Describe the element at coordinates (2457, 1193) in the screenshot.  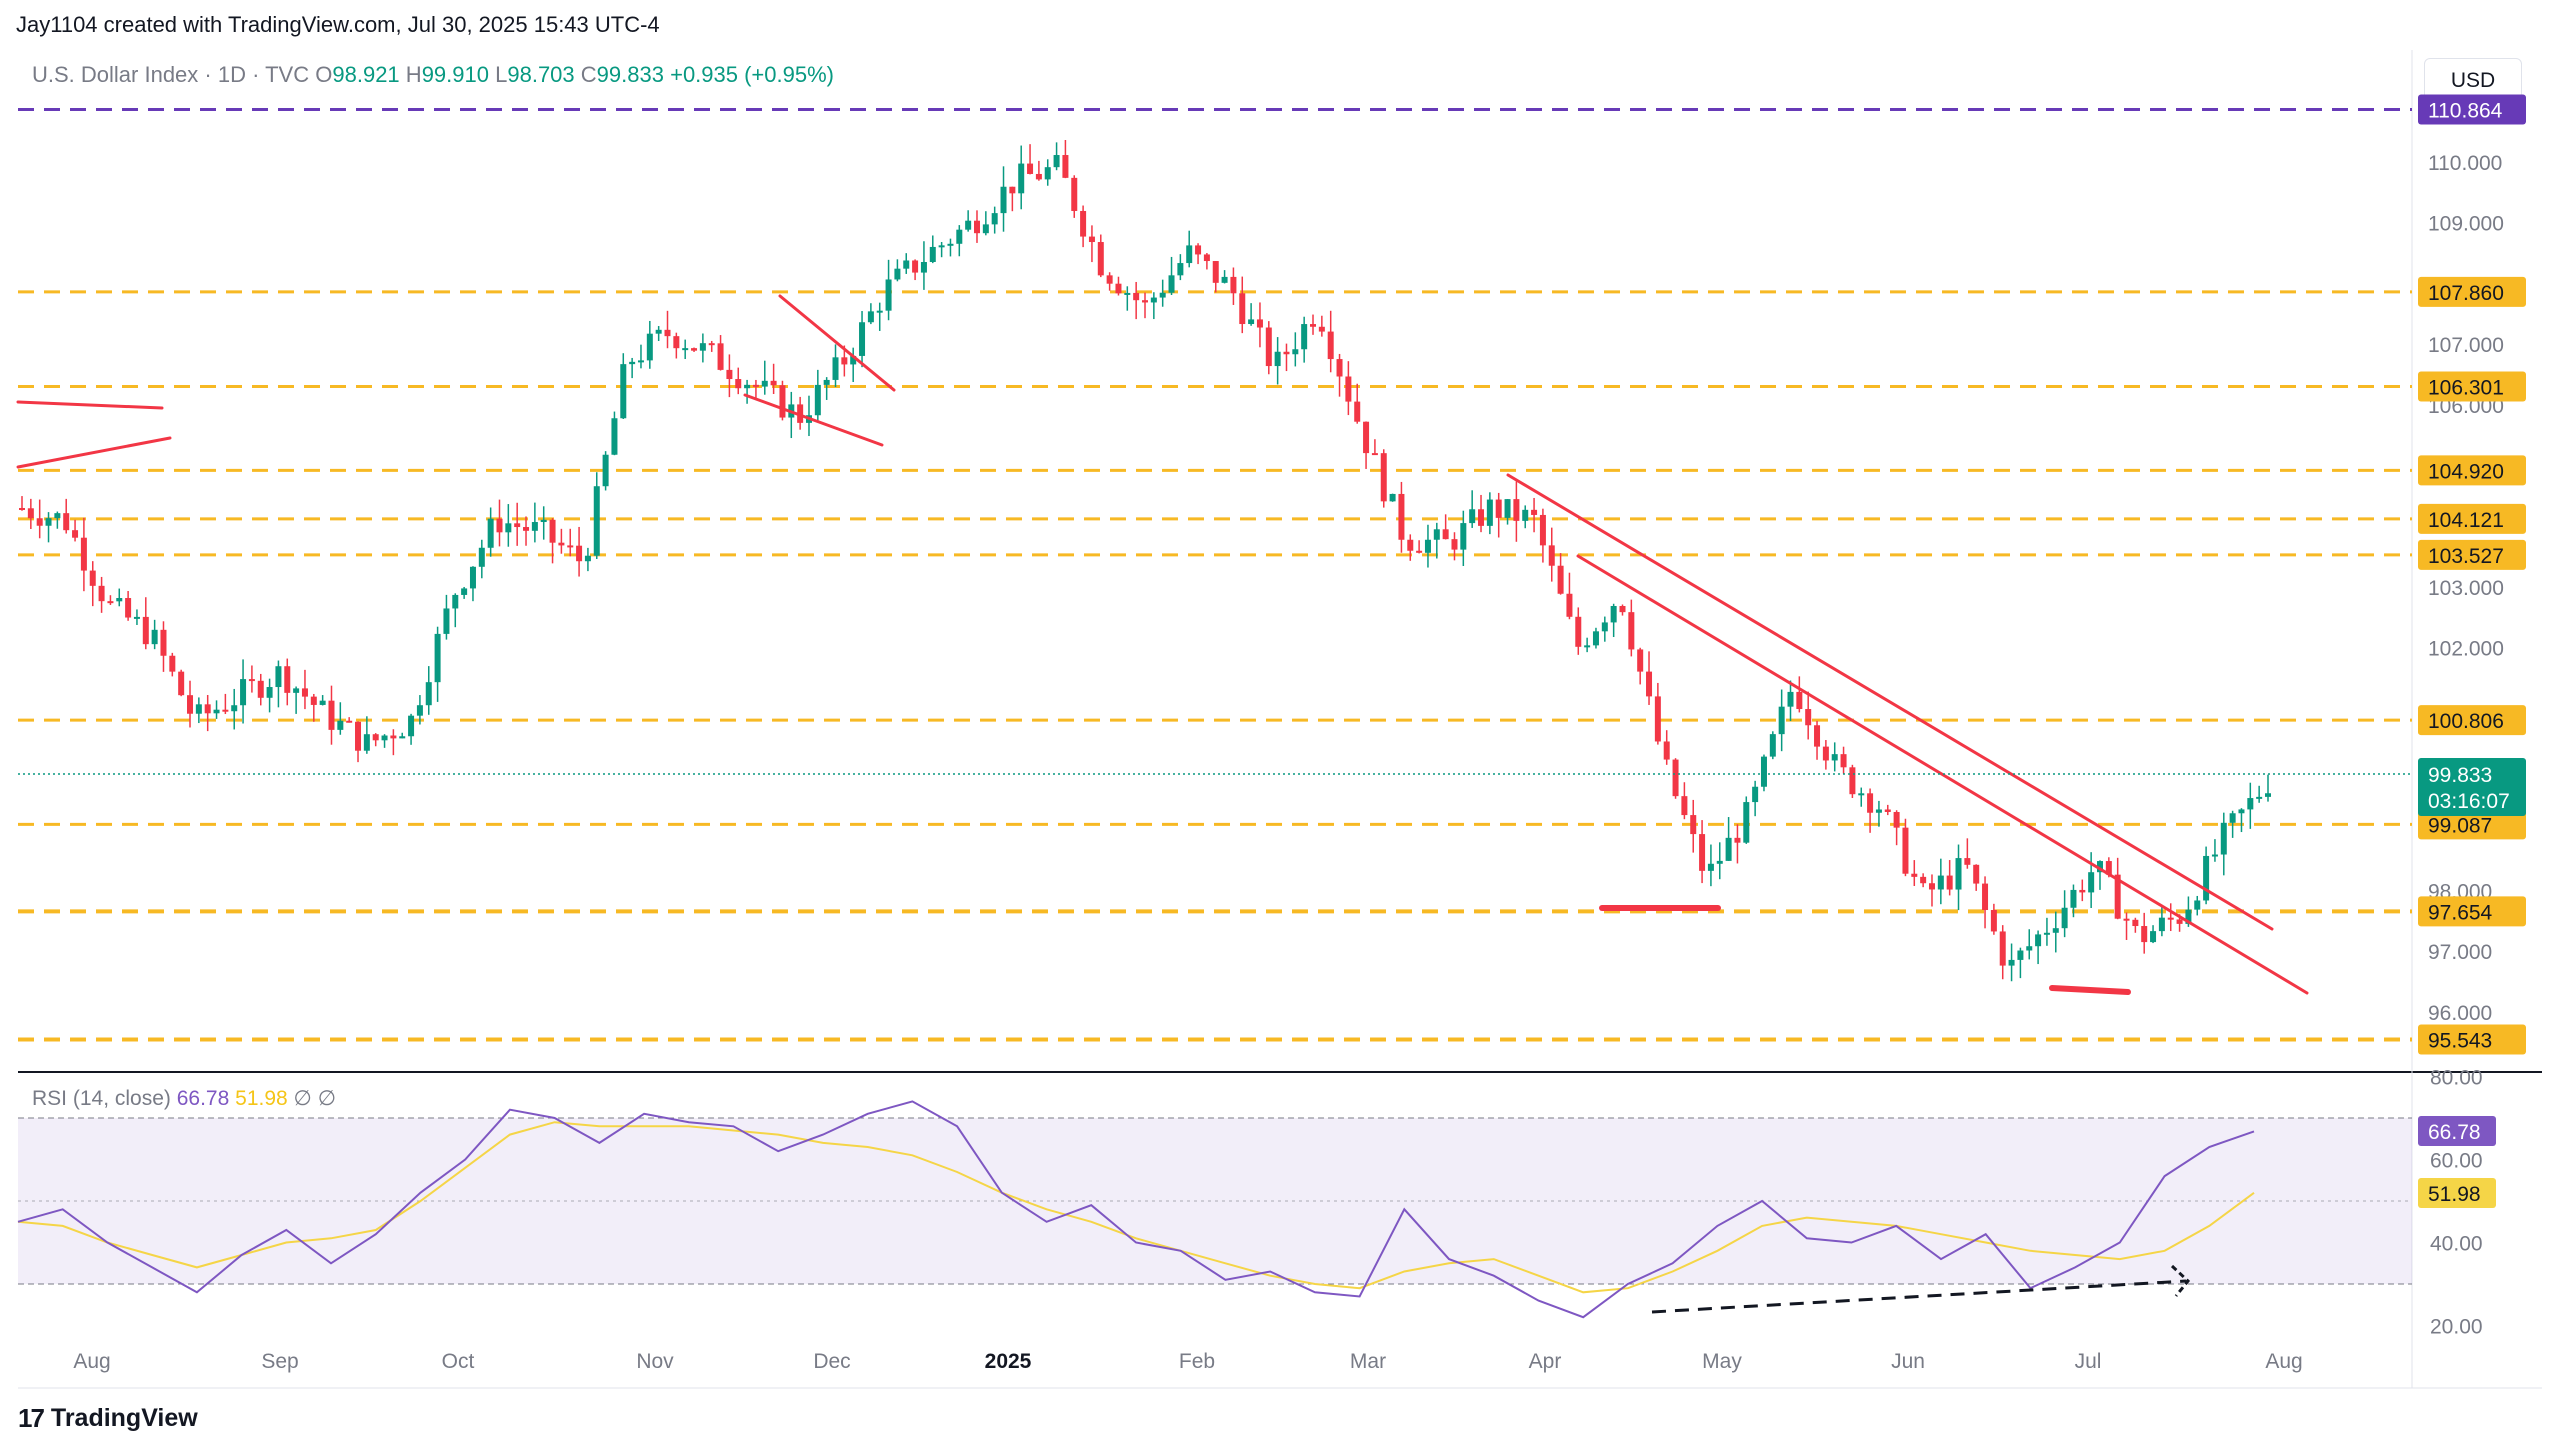
I see `rsi-ma-value-bg` at that location.